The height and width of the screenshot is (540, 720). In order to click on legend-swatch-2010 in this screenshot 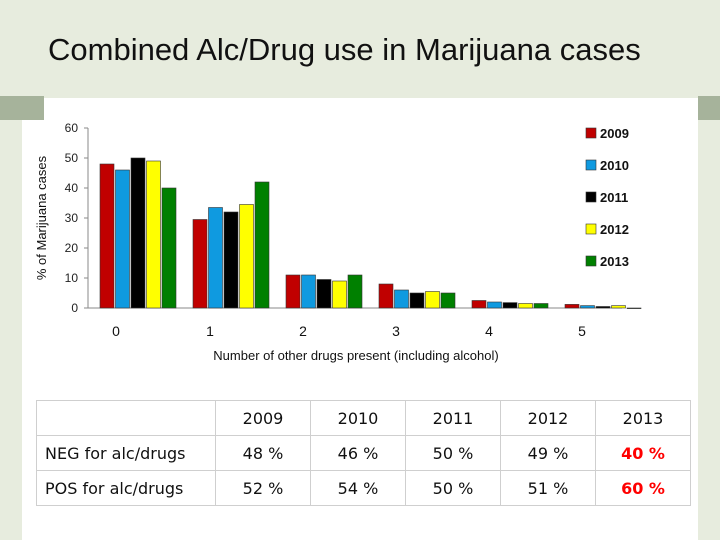, I will do `click(591, 165)`.